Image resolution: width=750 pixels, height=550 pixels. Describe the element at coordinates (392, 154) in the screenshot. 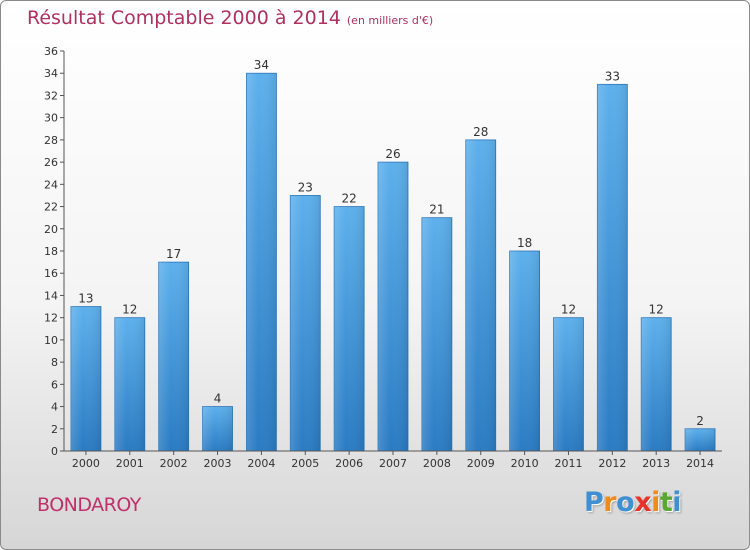

I see `bar-value-label: 26` at that location.